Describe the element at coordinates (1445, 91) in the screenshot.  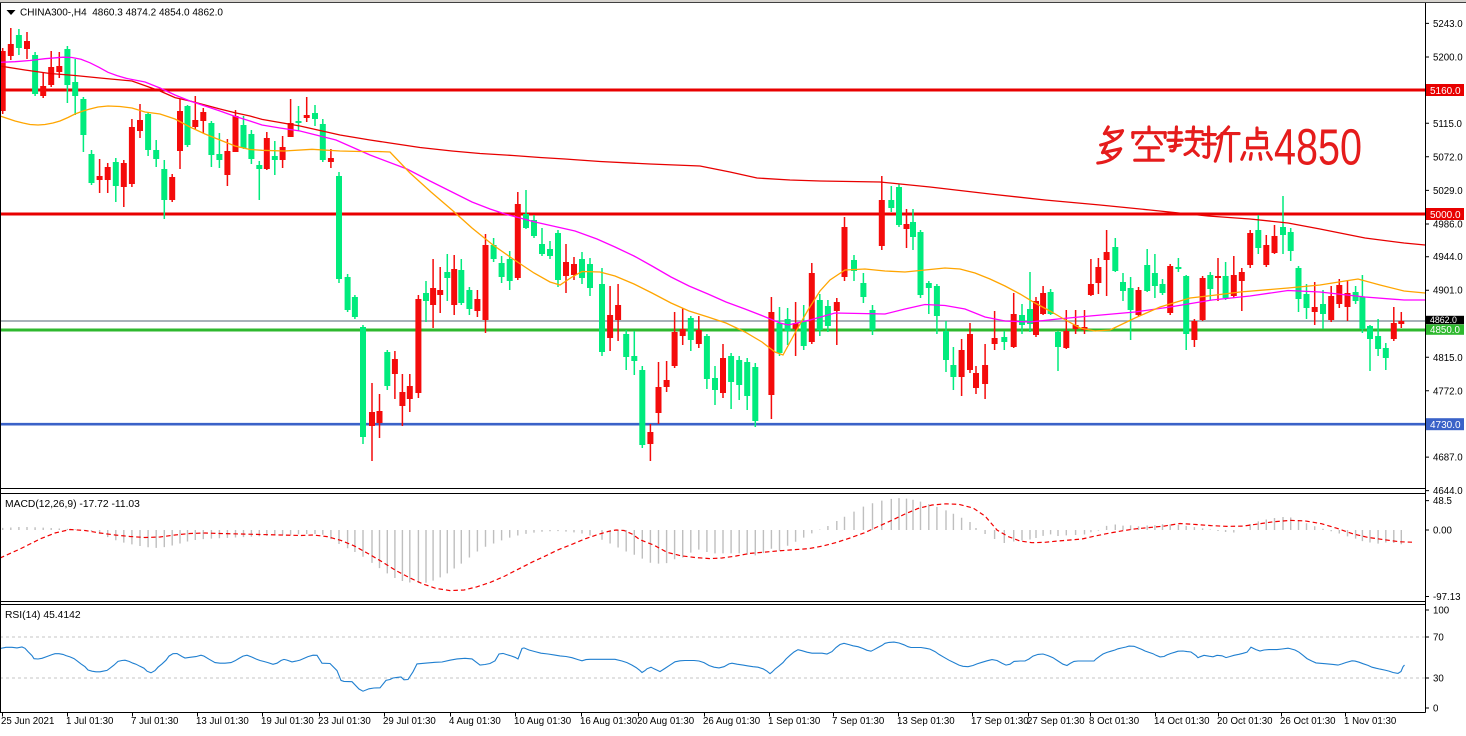
I see `svg-text: 5160.0` at that location.